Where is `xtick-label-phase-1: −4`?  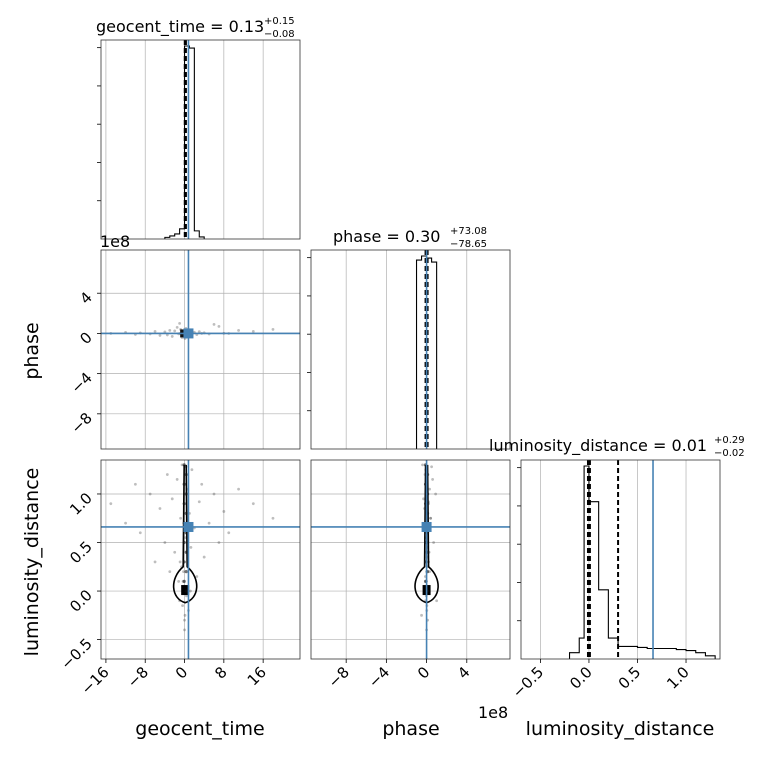
xtick-label-phase-1: −4 is located at coordinates (379, 677).